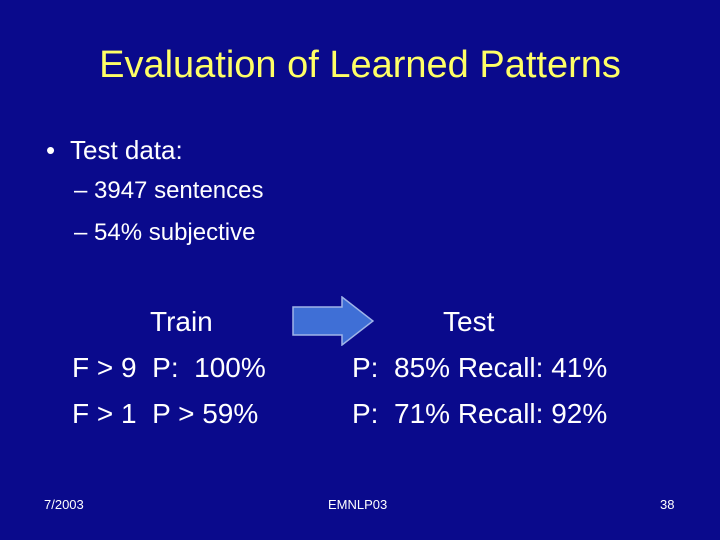 Image resolution: width=720 pixels, height=540 pixels. I want to click on train-row-f1: F > 1 P > 59%, so click(165, 413).